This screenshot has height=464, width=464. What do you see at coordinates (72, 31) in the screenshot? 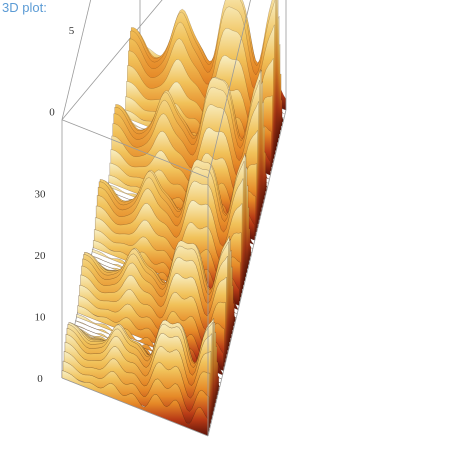
I see `y-tick-label: 5` at bounding box center [72, 31].